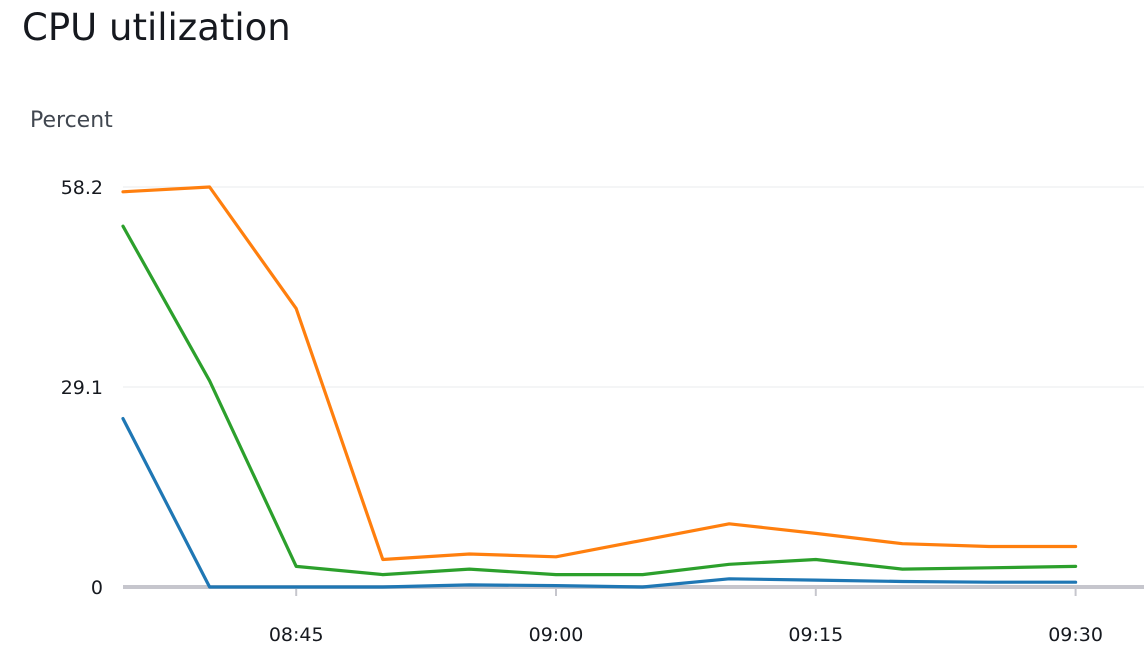 The width and height of the screenshot is (1144, 653). Describe the element at coordinates (97, 588) in the screenshot. I see `y-tick-label: 0` at that location.